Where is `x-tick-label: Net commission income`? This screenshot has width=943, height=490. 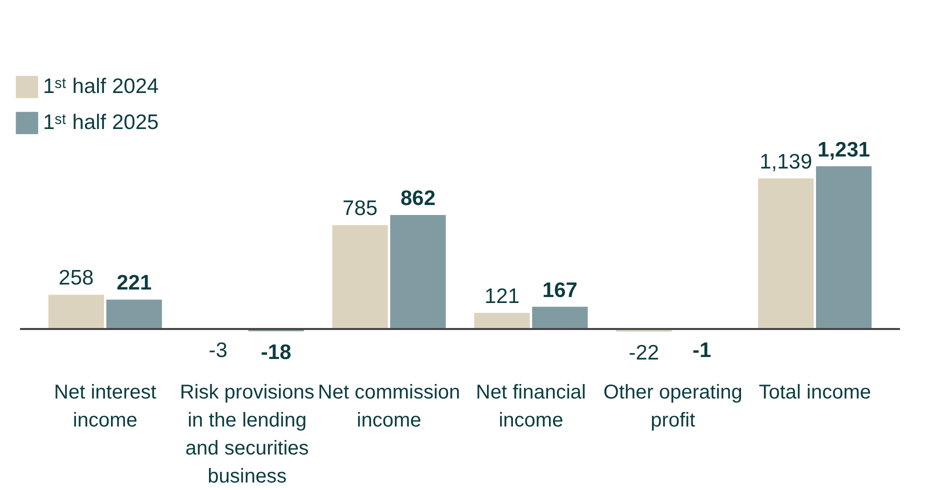 x-tick-label: Net commission income is located at coordinates (389, 407).